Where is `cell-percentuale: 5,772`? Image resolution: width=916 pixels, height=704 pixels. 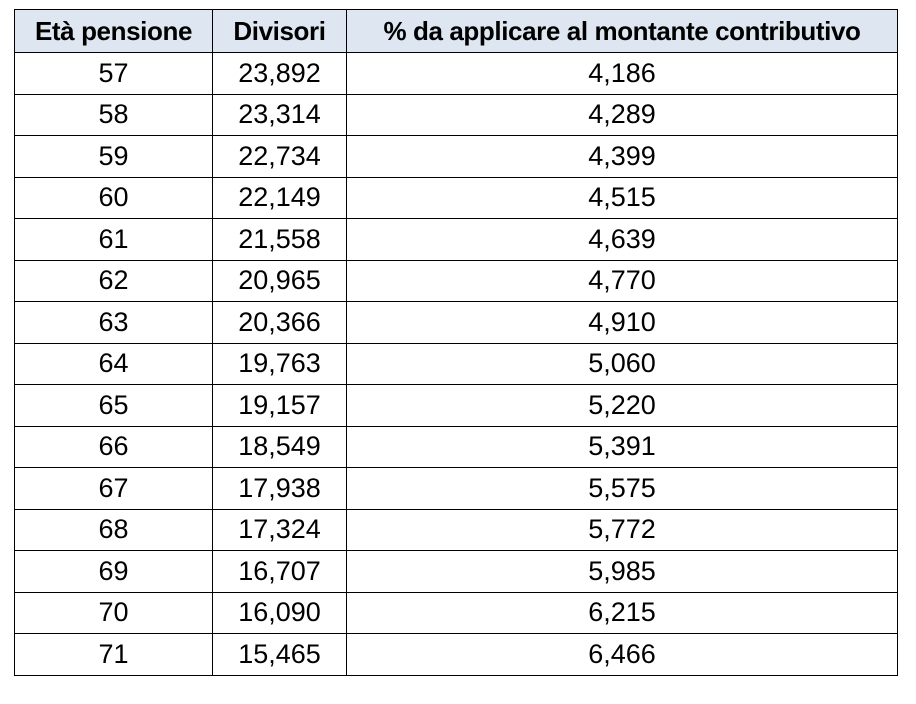 cell-percentuale: 5,772 is located at coordinates (622, 529).